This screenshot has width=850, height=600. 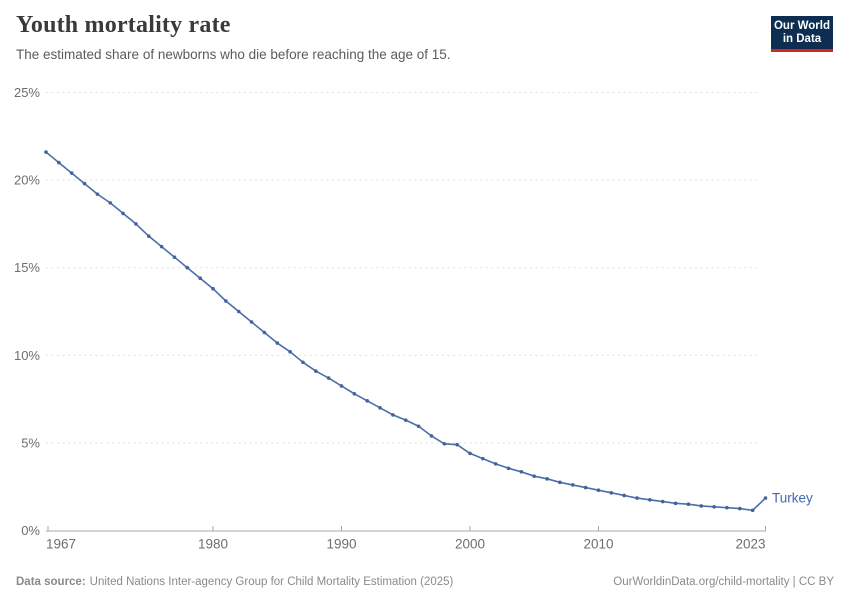 What do you see at coordinates (801, 26) in the screenshot?
I see `owid-logo-line1: Our World` at bounding box center [801, 26].